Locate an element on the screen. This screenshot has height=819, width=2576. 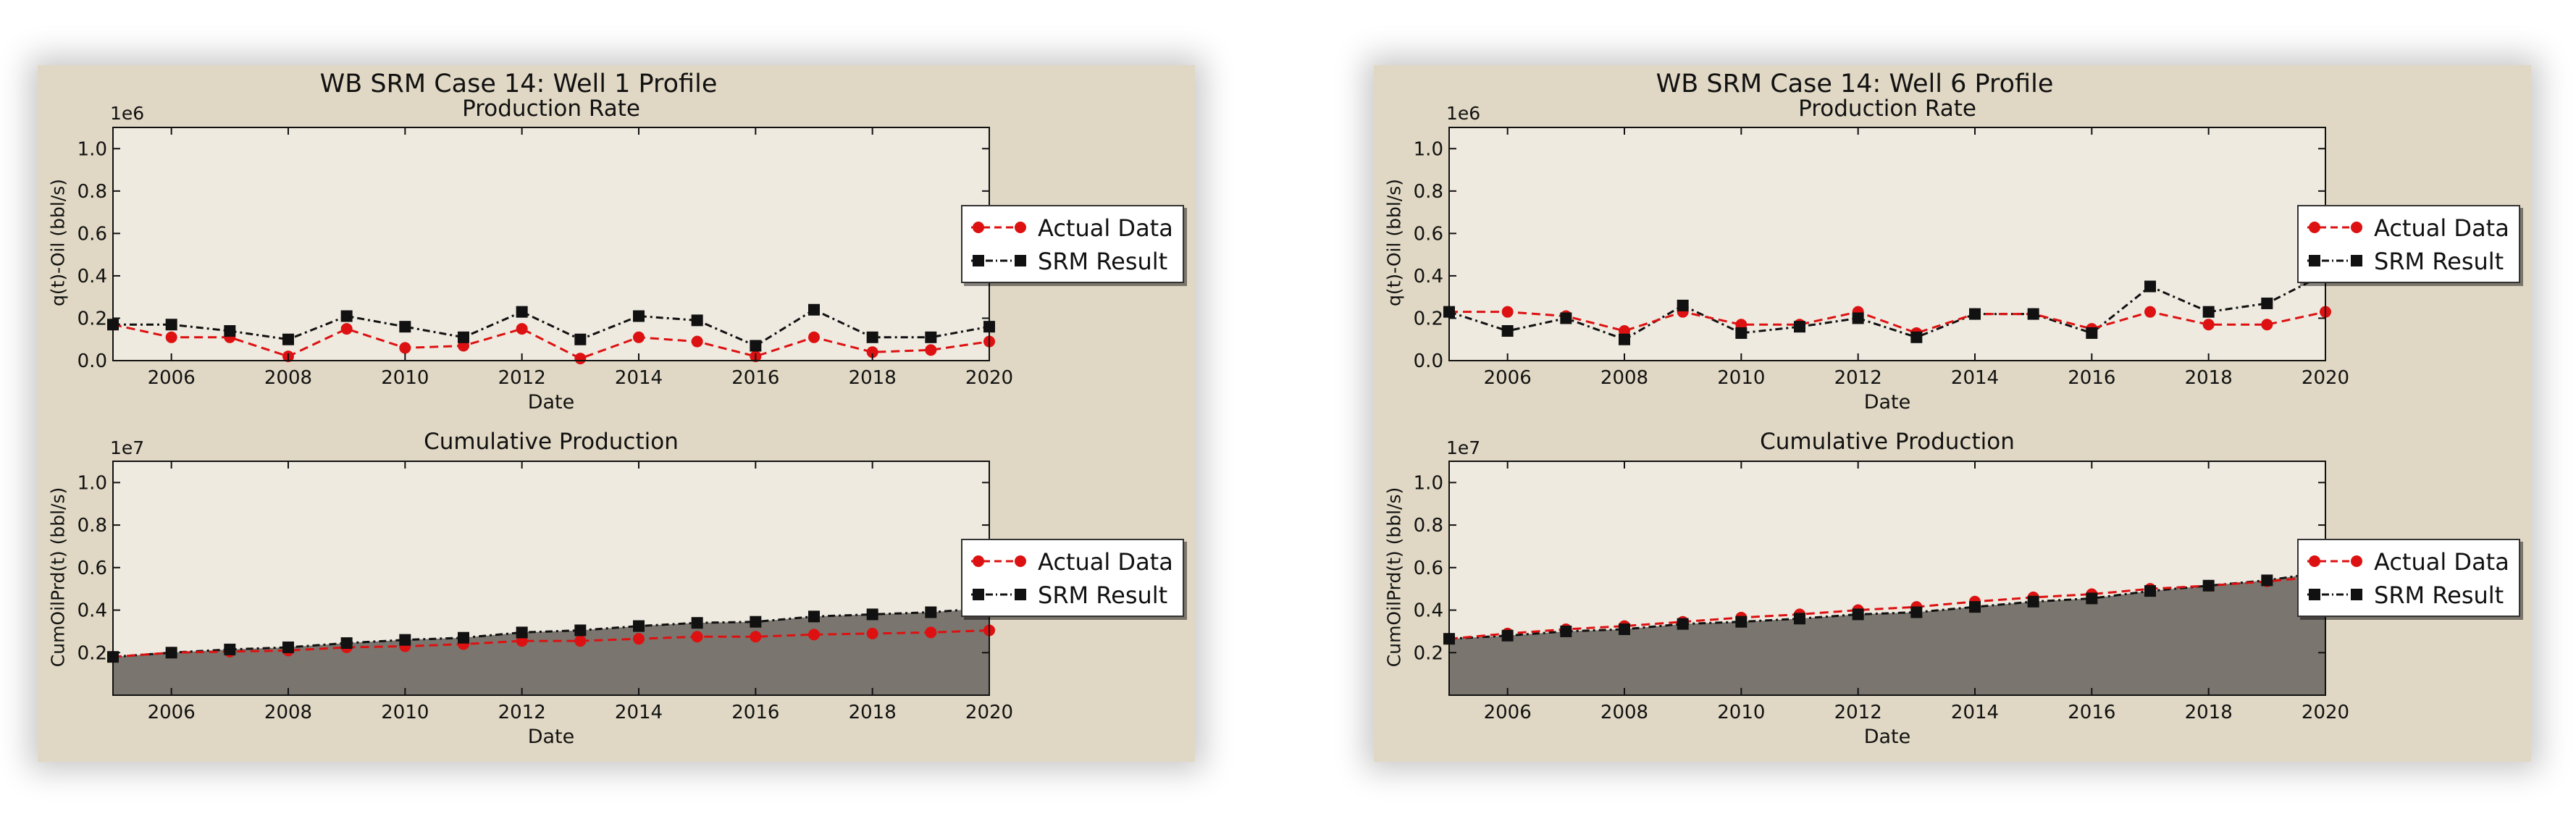
legend-item-actual: Actual Data is located at coordinates (1072, 228).